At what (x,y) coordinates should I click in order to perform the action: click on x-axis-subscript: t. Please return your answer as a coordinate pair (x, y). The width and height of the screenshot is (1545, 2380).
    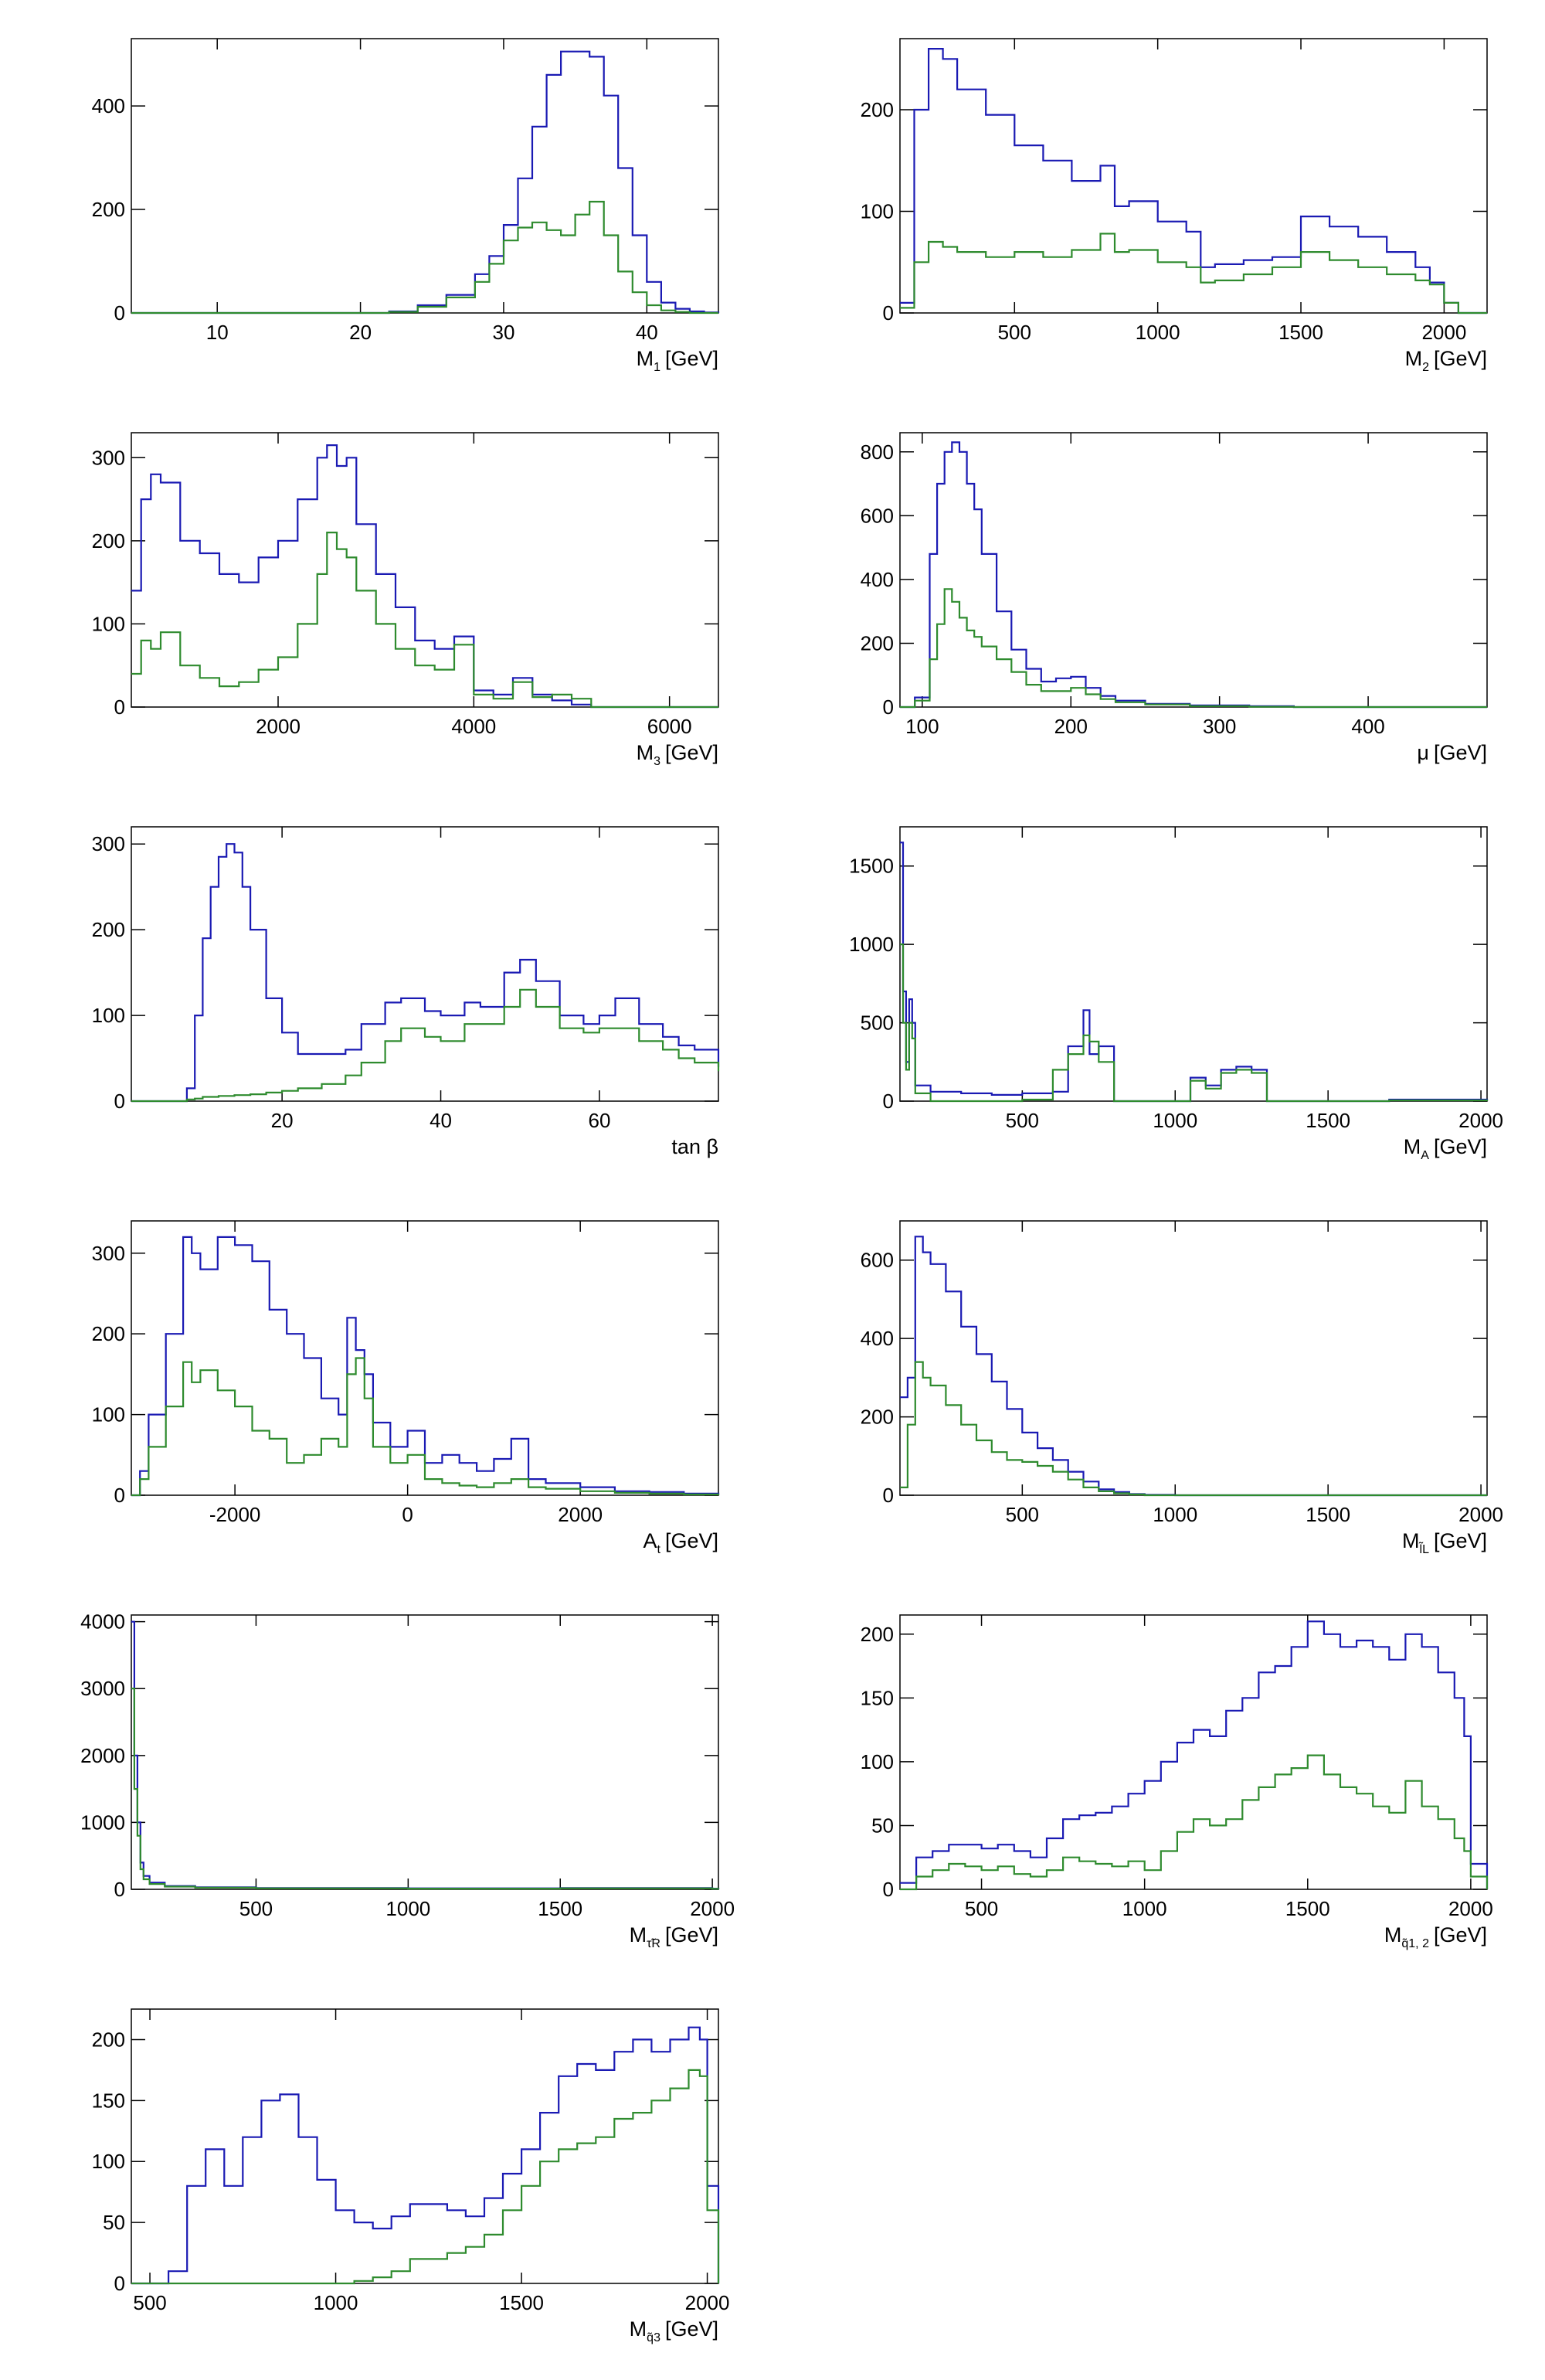
    Looking at the image, I should click on (659, 1549).